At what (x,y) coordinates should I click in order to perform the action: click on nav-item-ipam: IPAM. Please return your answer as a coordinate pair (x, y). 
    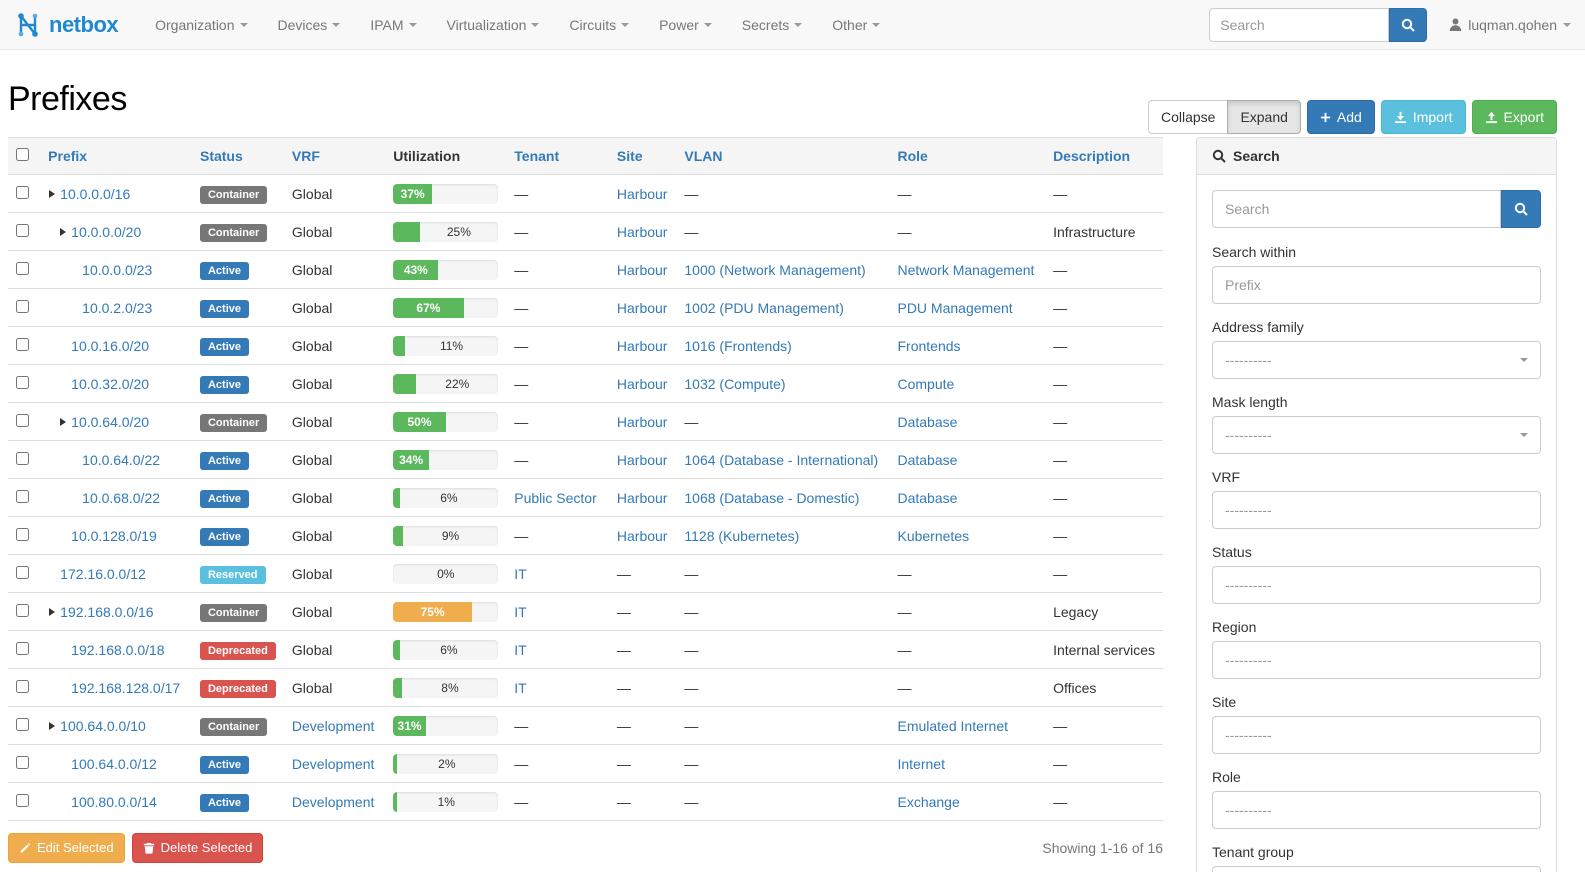
    Looking at the image, I should click on (393, 25).